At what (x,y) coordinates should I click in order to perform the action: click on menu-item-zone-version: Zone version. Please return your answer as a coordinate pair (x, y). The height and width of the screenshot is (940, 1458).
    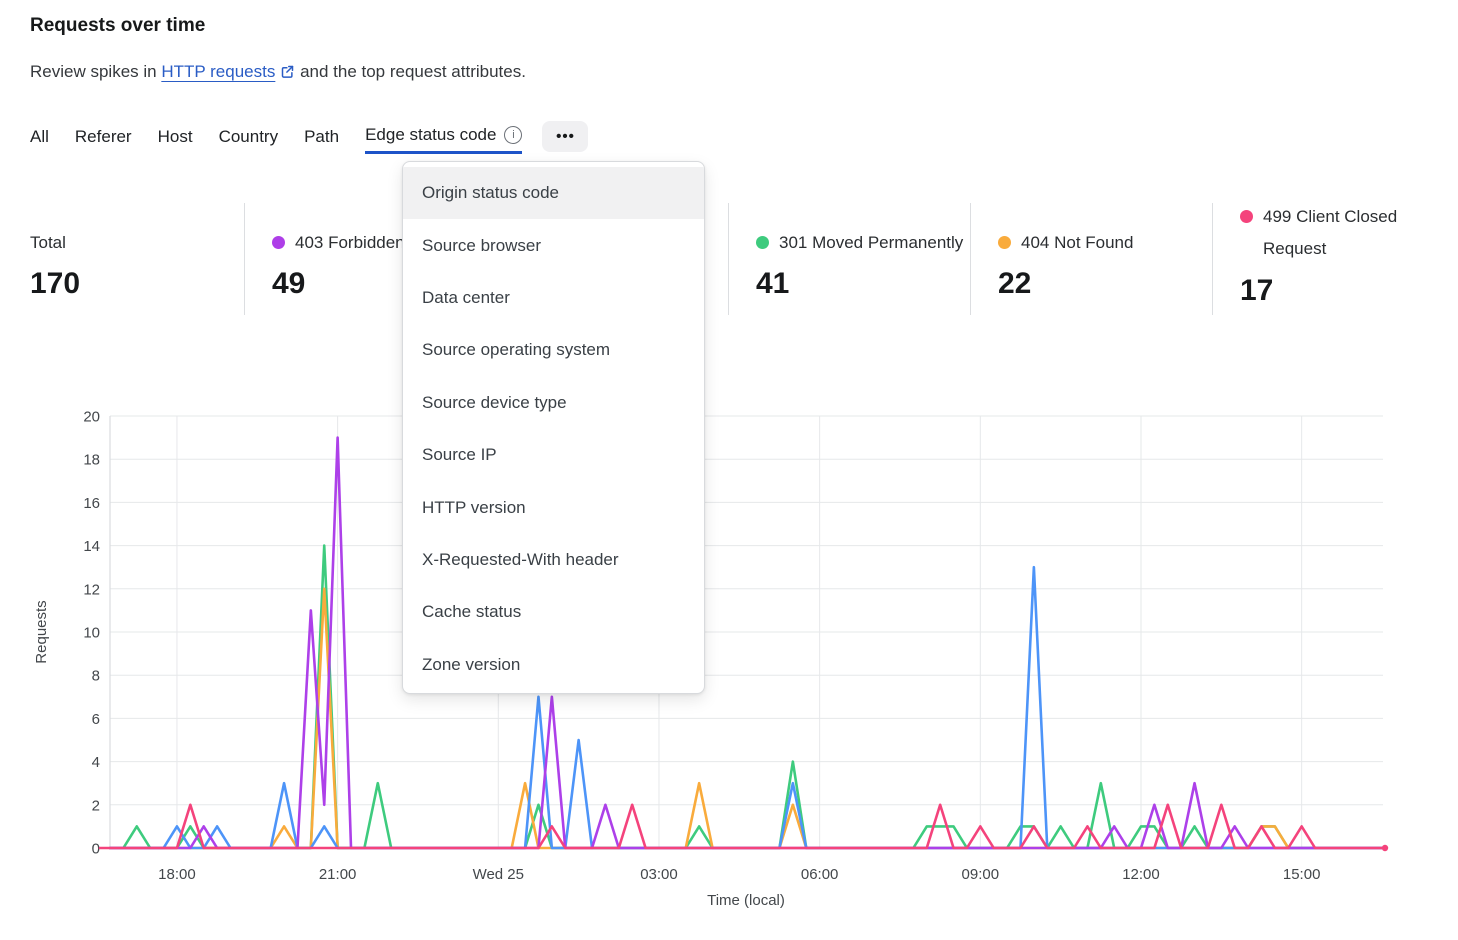
    Looking at the image, I should click on (471, 664).